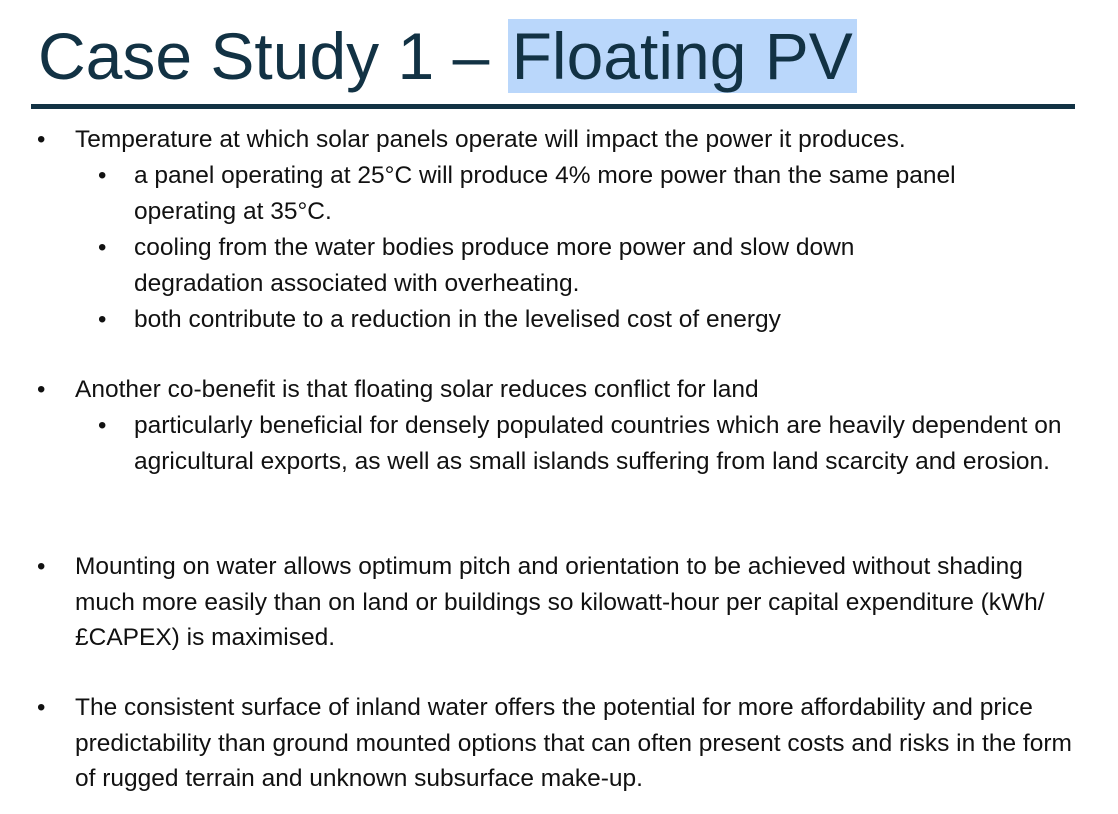 The image size is (1118, 814). Describe the element at coordinates (553, 106) in the screenshot. I see `title-underline` at that location.